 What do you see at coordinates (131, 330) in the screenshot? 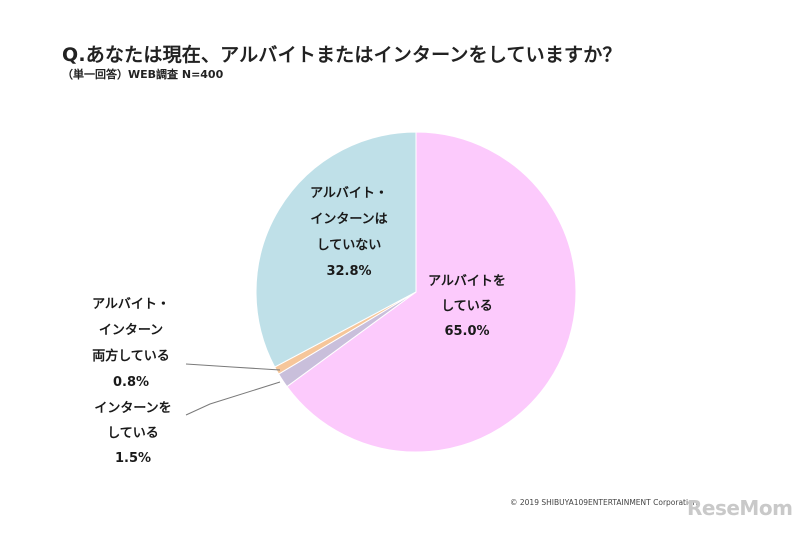
I see `slice-category-label: インターン` at bounding box center [131, 330].